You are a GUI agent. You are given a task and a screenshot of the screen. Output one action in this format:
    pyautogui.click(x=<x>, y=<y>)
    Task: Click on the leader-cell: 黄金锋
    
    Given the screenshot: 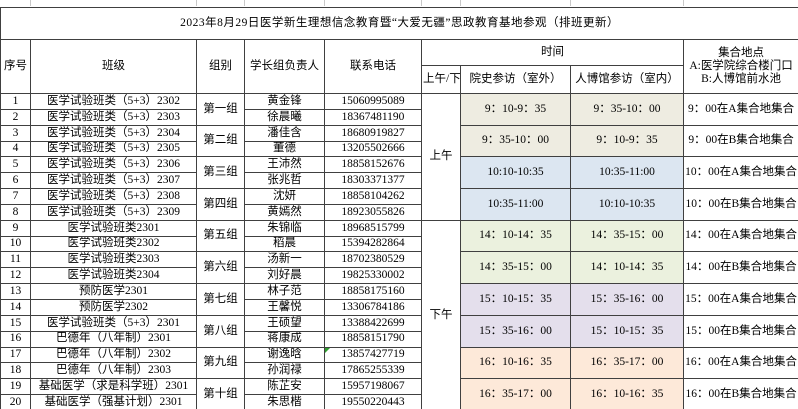 What is the action you would take?
    pyautogui.click(x=284, y=101)
    